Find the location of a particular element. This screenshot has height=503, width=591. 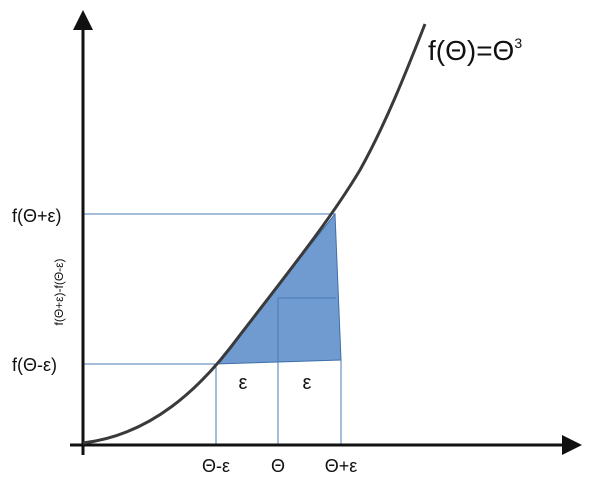

x-label-left: Θ-ε is located at coordinates (216, 466).